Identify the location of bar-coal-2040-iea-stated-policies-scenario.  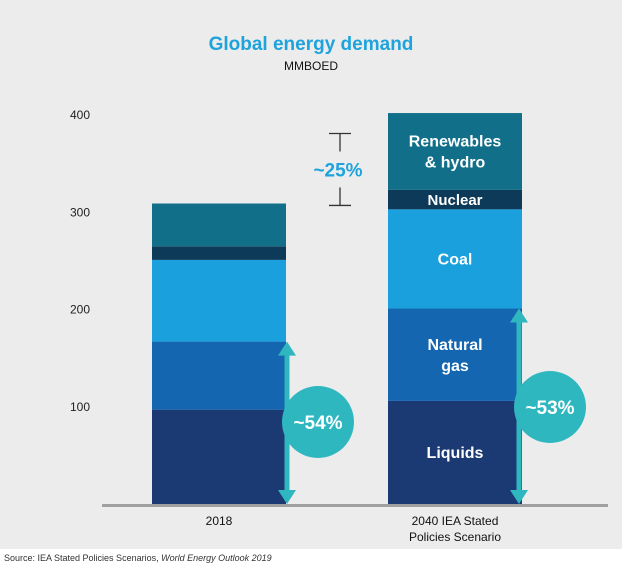
(455, 259).